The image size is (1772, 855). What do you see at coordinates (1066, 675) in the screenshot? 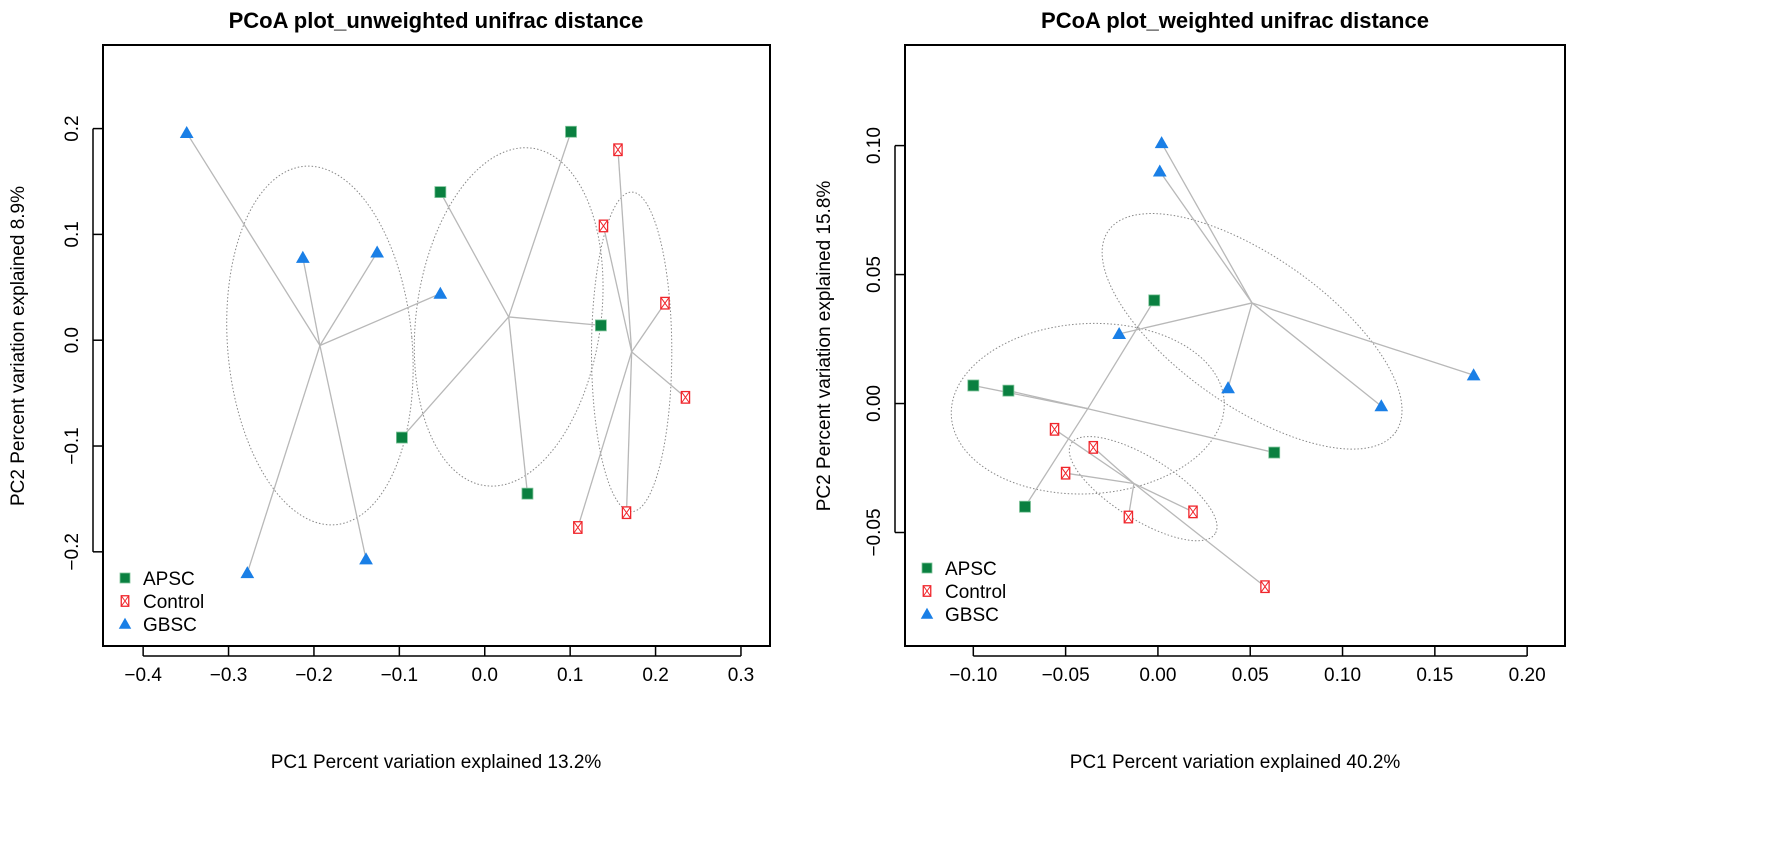
I see `x-tick-label: −0.05` at bounding box center [1066, 675].